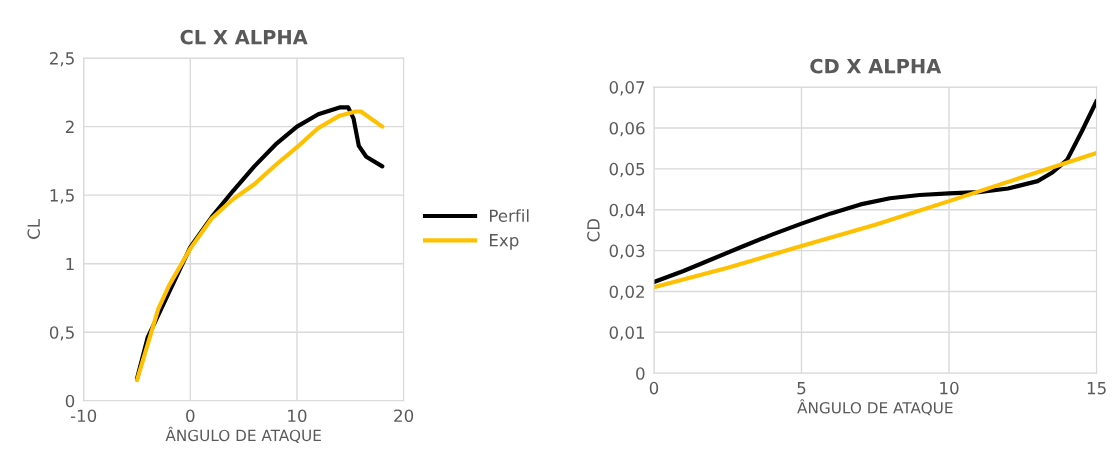 This screenshot has height=476, width=1115. I want to click on y-tick-label: 1,5, so click(62, 196).